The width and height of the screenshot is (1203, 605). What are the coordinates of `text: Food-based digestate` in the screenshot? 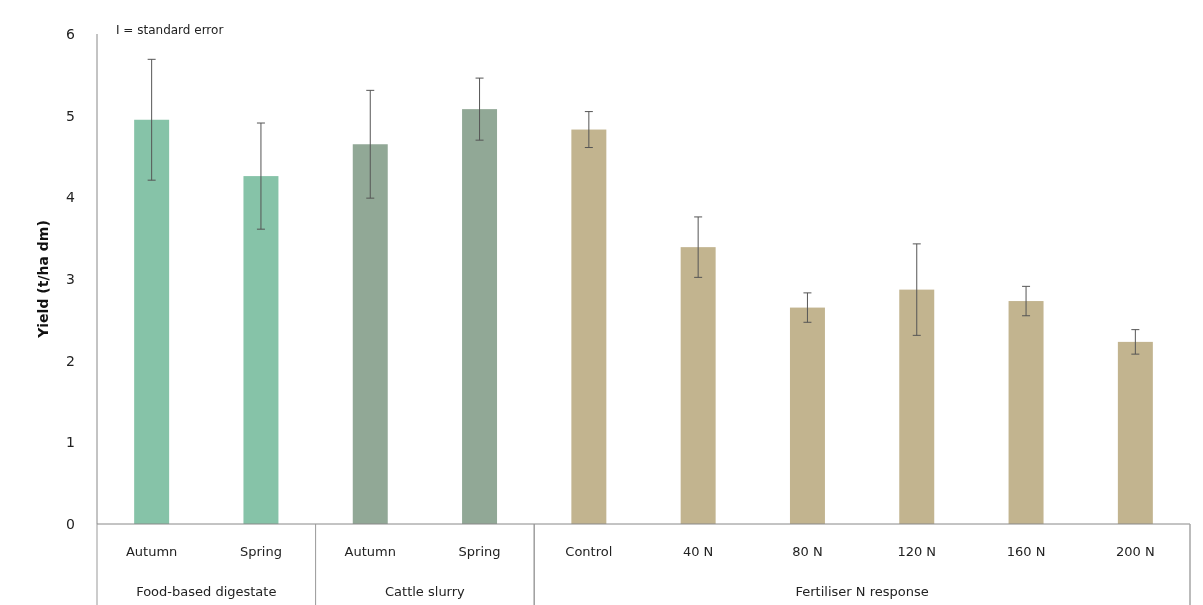 It's located at (206, 591).